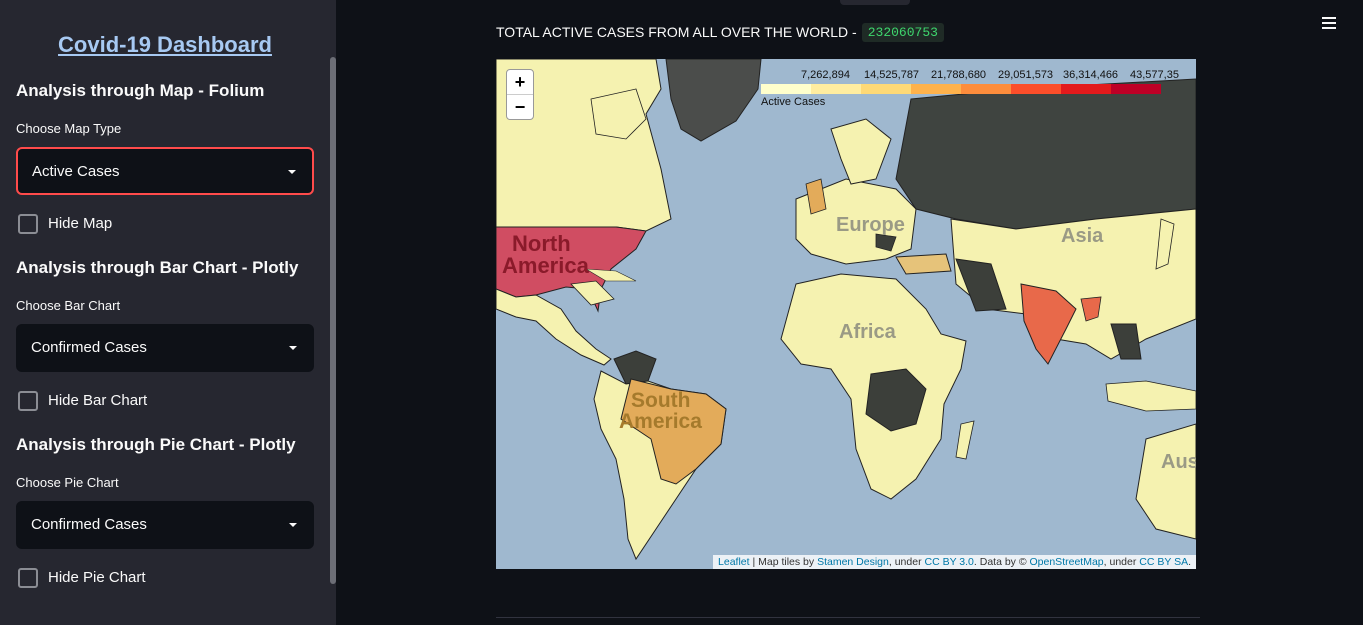  What do you see at coordinates (165, 171) in the screenshot?
I see `map-type-select: Active Cases` at bounding box center [165, 171].